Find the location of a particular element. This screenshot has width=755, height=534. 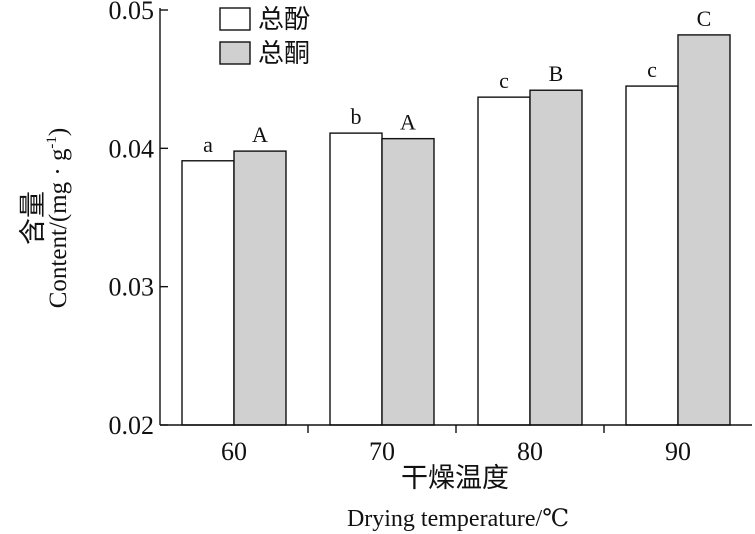

sig-label-s1-90: c is located at coordinates (652, 69).